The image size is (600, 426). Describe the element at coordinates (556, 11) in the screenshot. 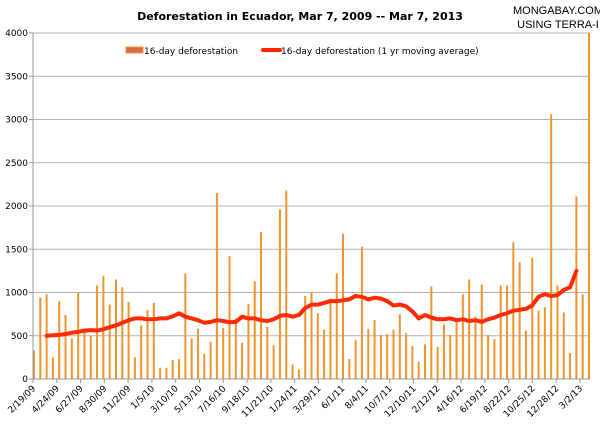

I see `credit-line-1: MONGABAY.COM` at that location.